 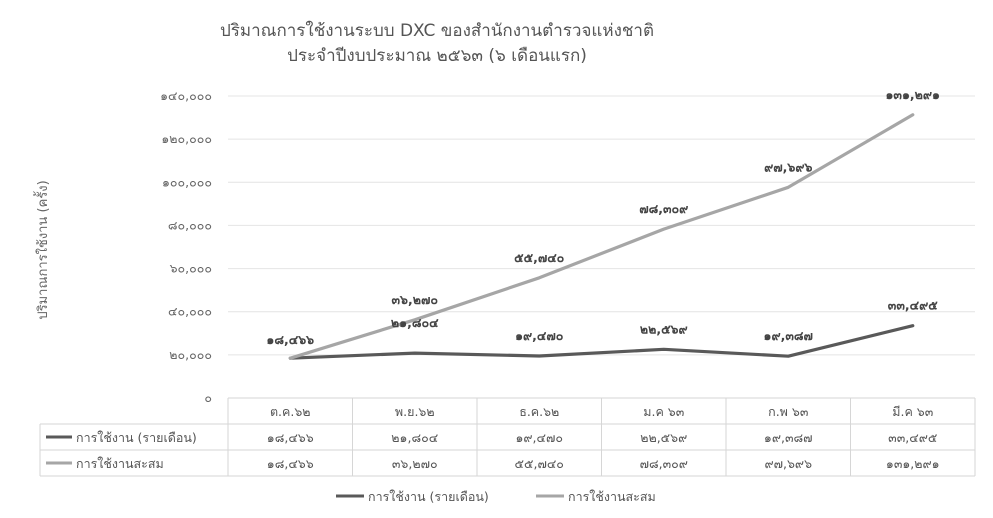 I want to click on x-tick-label: ก.พ ๖๓, so click(x=788, y=411).